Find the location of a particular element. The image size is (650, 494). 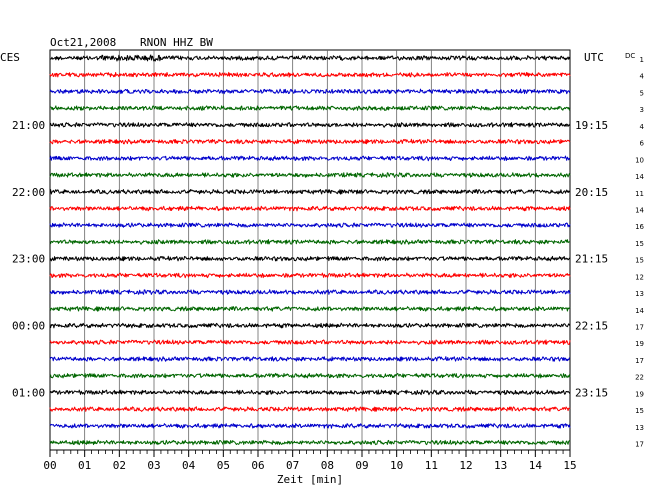

x-tick-label-12: 12 is located at coordinates (465, 465).